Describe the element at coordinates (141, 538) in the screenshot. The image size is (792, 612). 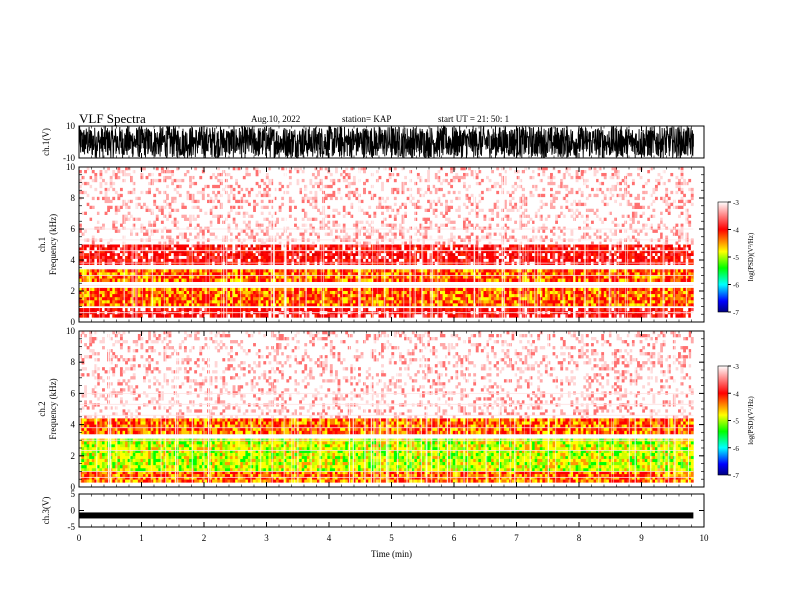
I see `xtick-label-1: 1` at that location.